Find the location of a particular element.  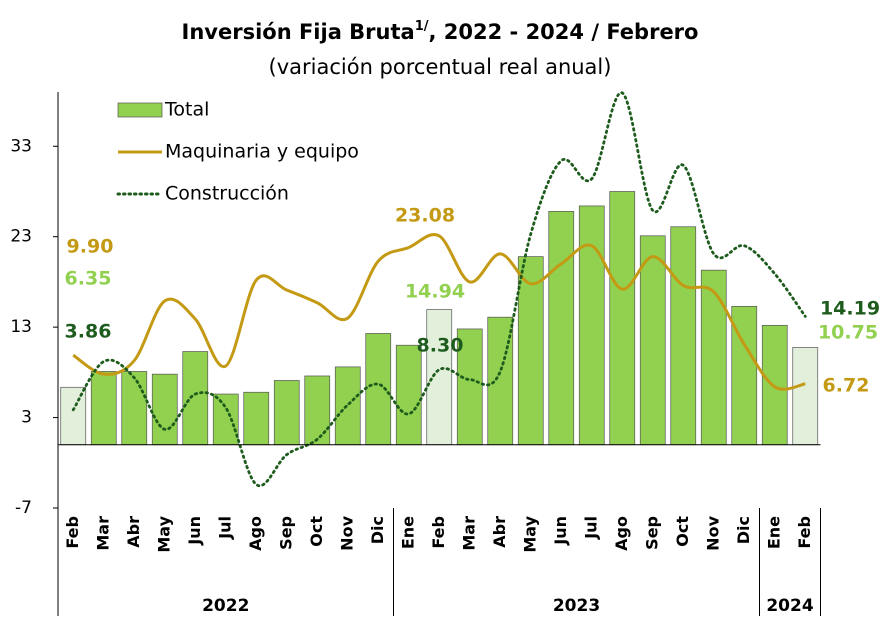

data-label: 8.30 is located at coordinates (440, 346).